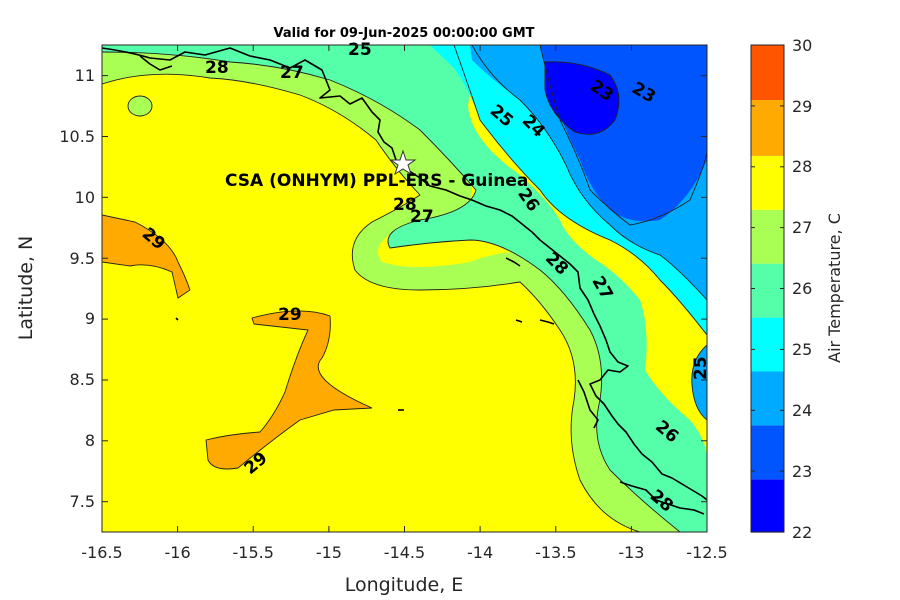  What do you see at coordinates (480, 552) in the screenshot?
I see `x-tick-label: -14` at bounding box center [480, 552].